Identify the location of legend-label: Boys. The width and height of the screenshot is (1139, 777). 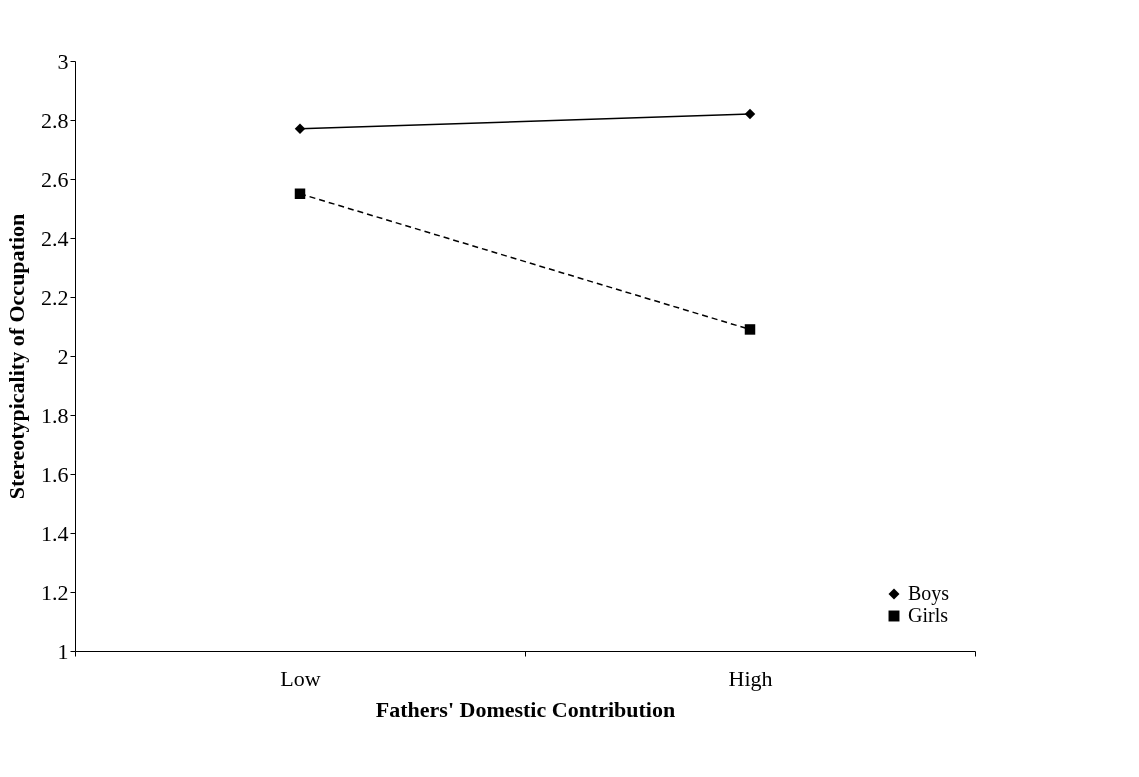
(929, 593).